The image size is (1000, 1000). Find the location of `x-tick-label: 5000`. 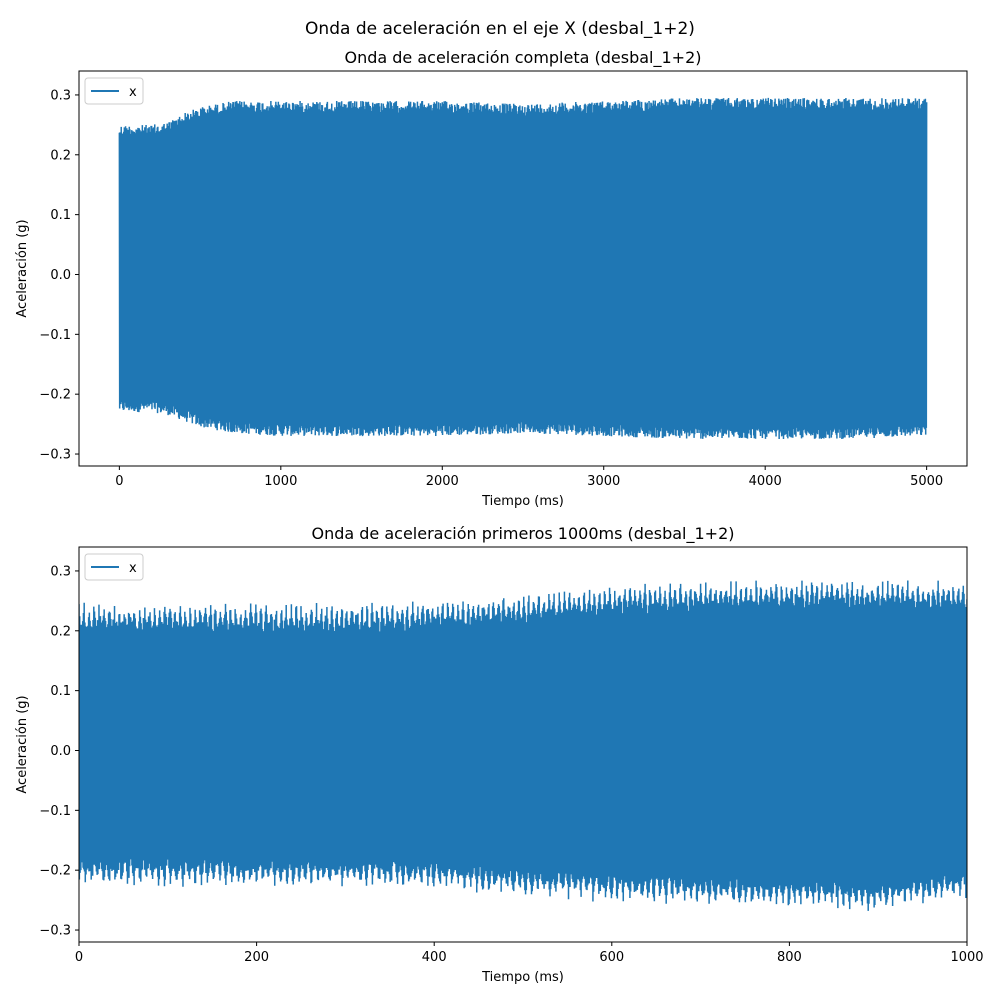

x-tick-label: 5000 is located at coordinates (926, 481).